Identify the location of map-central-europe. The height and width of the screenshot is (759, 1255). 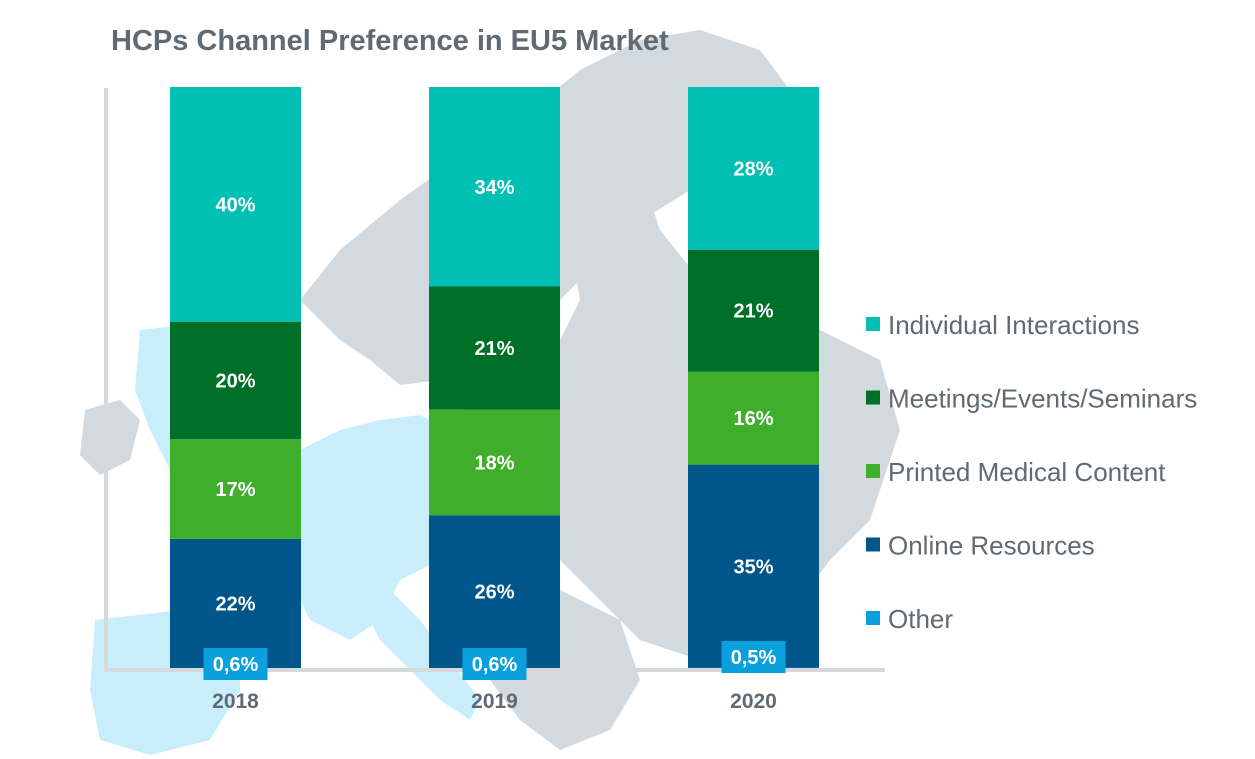
(370, 527).